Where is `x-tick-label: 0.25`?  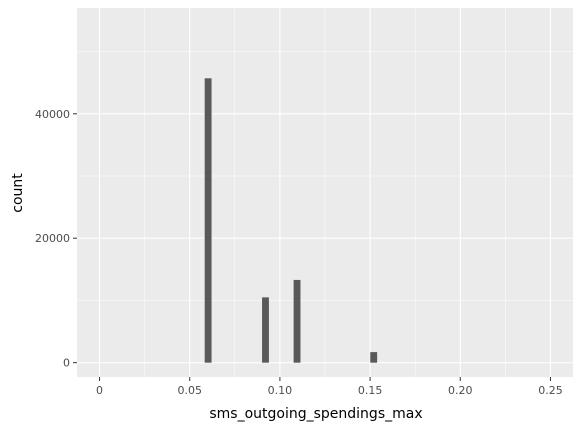 x-tick-label: 0.25 is located at coordinates (550, 390).